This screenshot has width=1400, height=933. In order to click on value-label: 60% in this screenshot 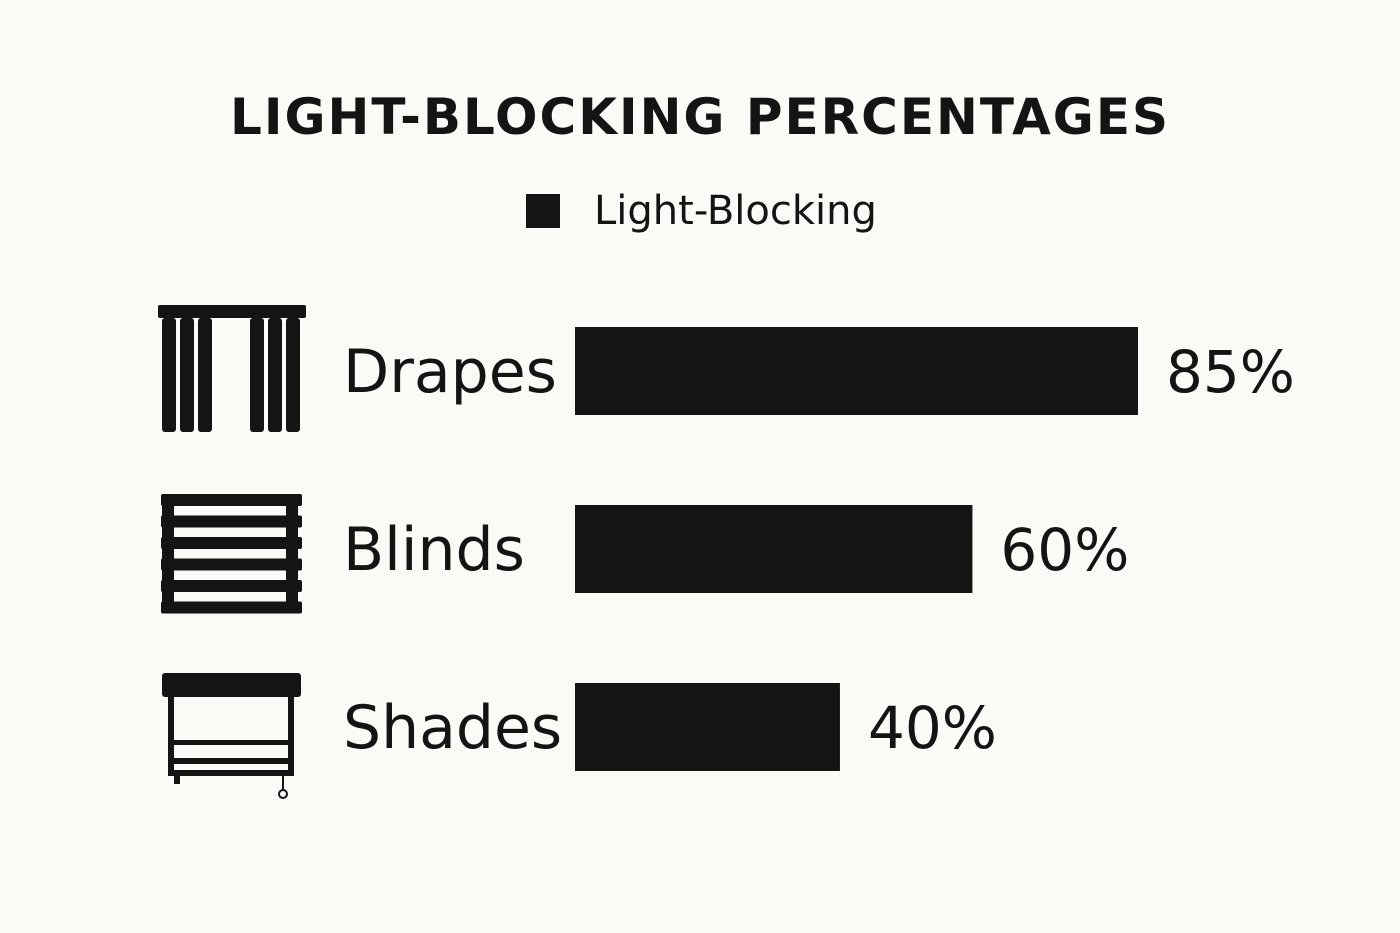, I will do `click(1064, 550)`.